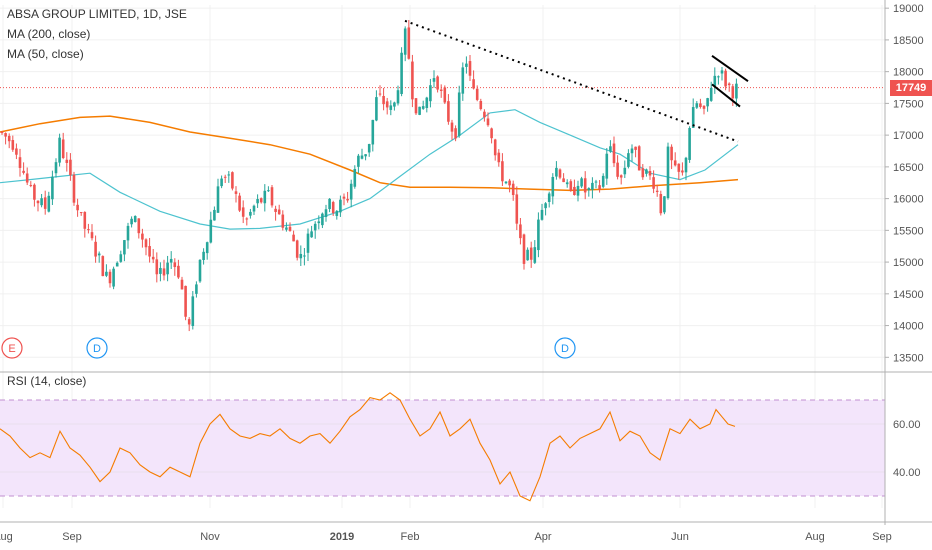 This screenshot has width=932, height=550. I want to click on flag-upper-line, so click(730, 68).